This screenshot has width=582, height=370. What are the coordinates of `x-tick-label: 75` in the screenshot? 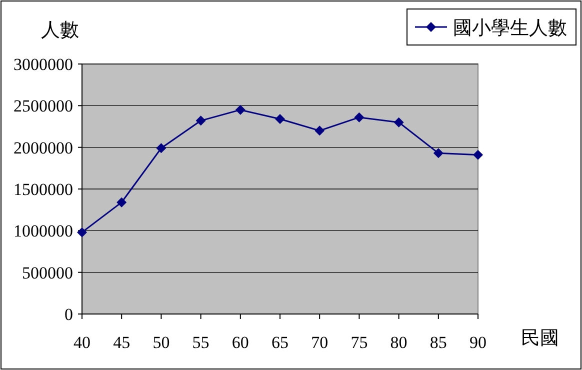 It's located at (359, 342).